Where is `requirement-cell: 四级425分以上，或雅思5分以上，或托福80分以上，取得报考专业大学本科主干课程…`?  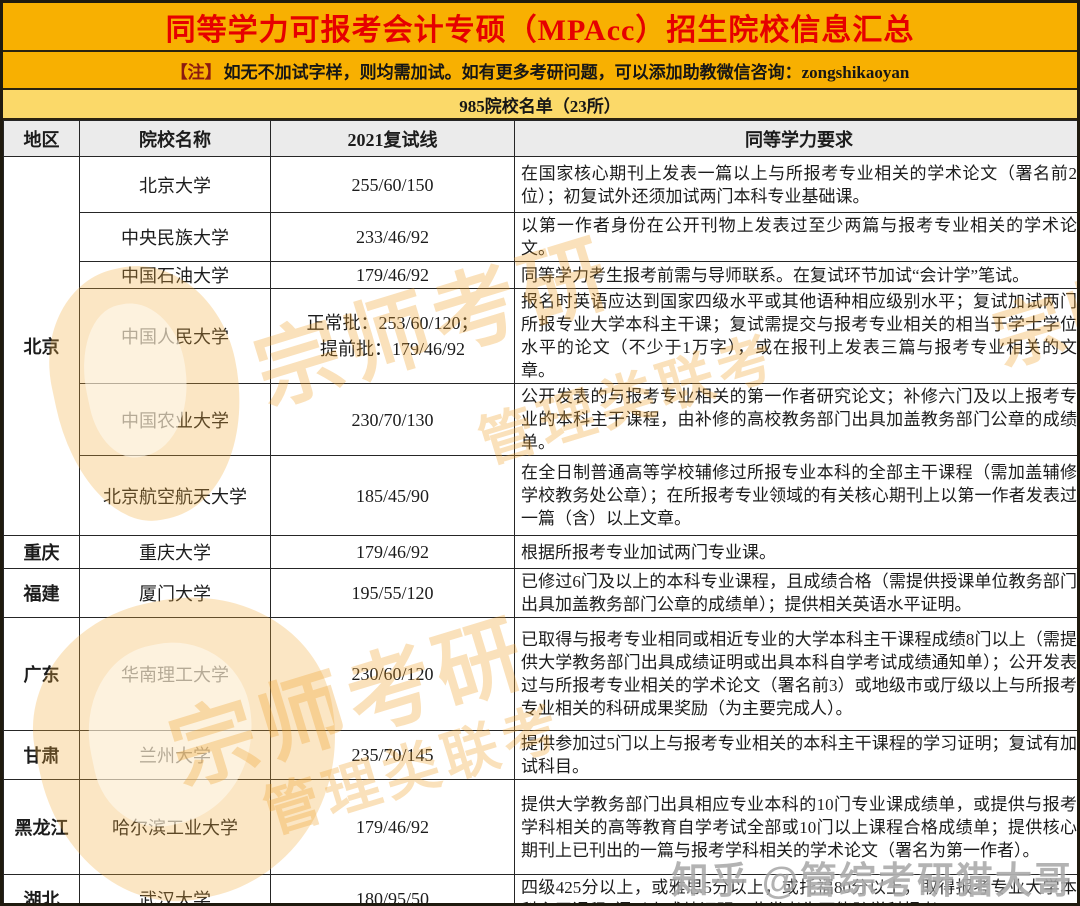 requirement-cell: 四级425分以上，或雅思5分以上，或托福80分以上，取得报考专业大学本科主干课程… is located at coordinates (795, 888).